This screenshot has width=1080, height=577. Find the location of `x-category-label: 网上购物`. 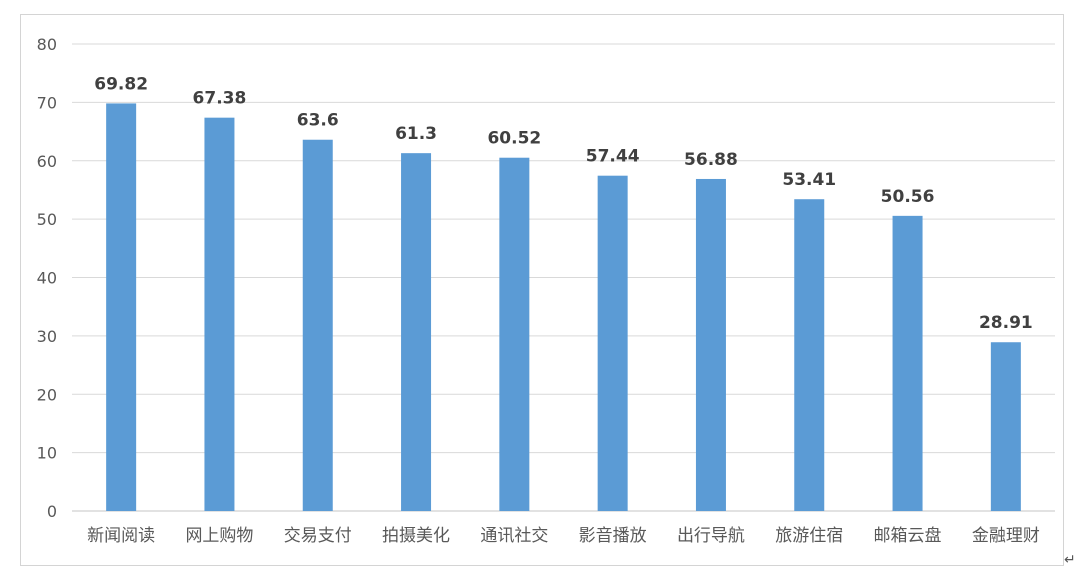

x-category-label: 网上购物 is located at coordinates (219, 536).